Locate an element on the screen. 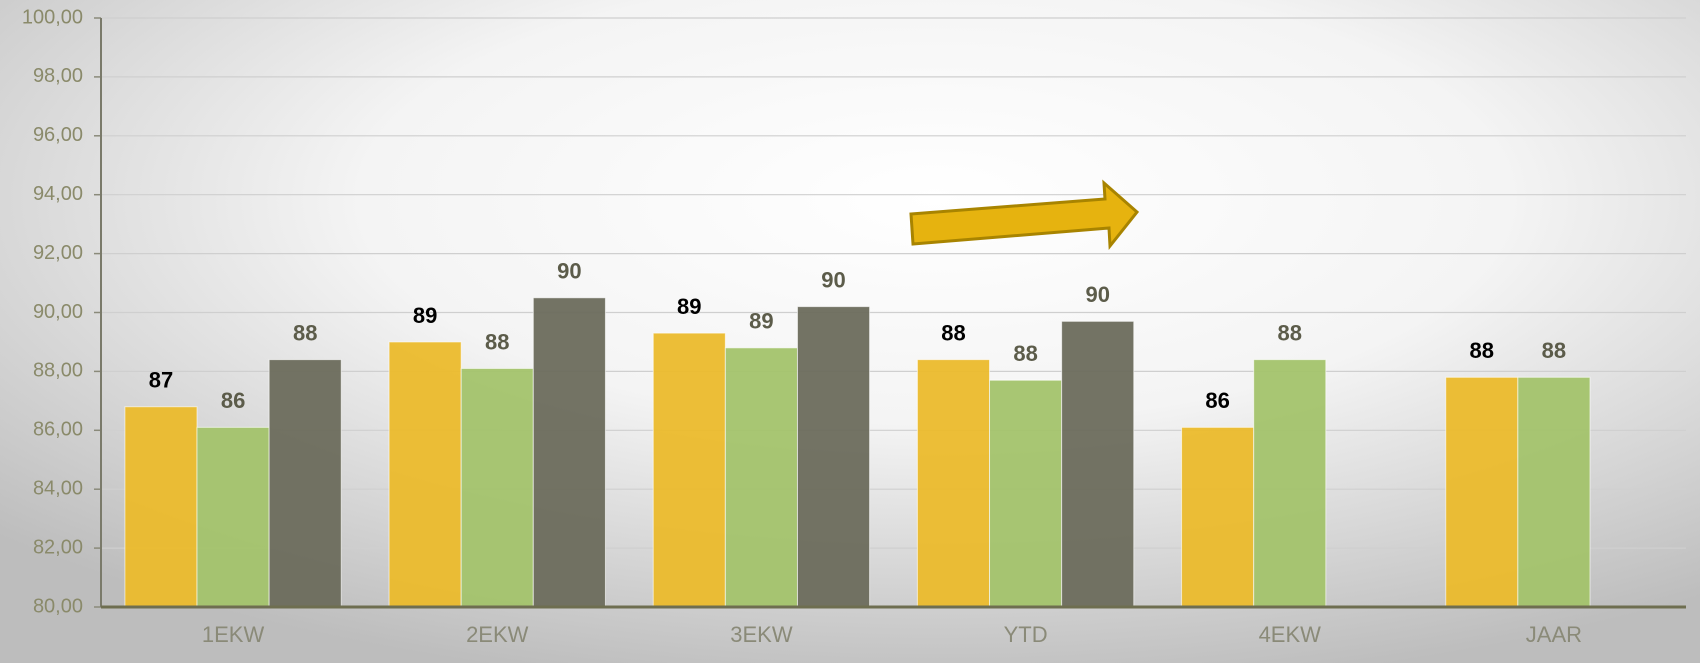 This screenshot has height=663, width=1700. y-tick-label: 86,00 is located at coordinates (58, 430).